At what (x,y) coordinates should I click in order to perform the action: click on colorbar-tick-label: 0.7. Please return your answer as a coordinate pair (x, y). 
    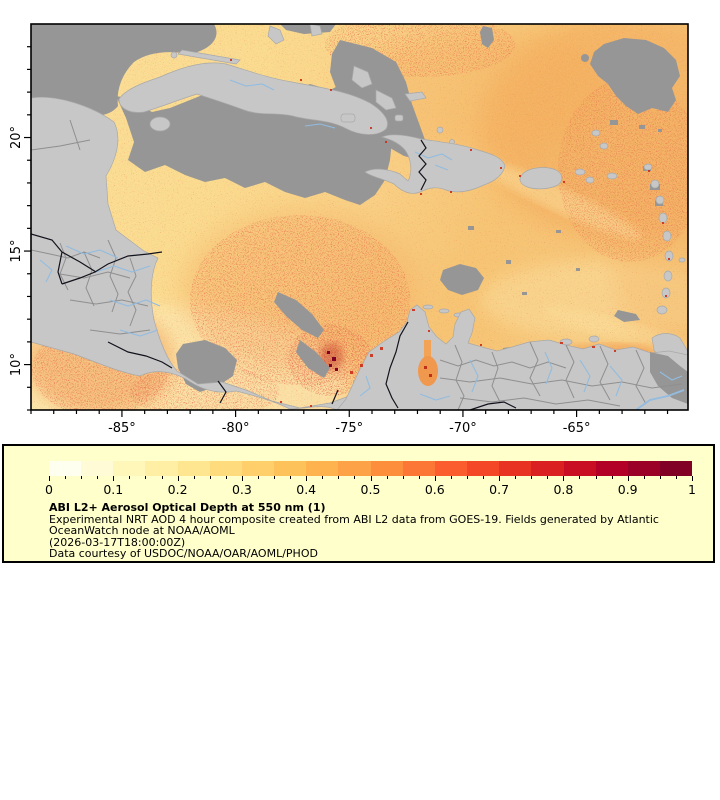
    Looking at the image, I should click on (499, 489).